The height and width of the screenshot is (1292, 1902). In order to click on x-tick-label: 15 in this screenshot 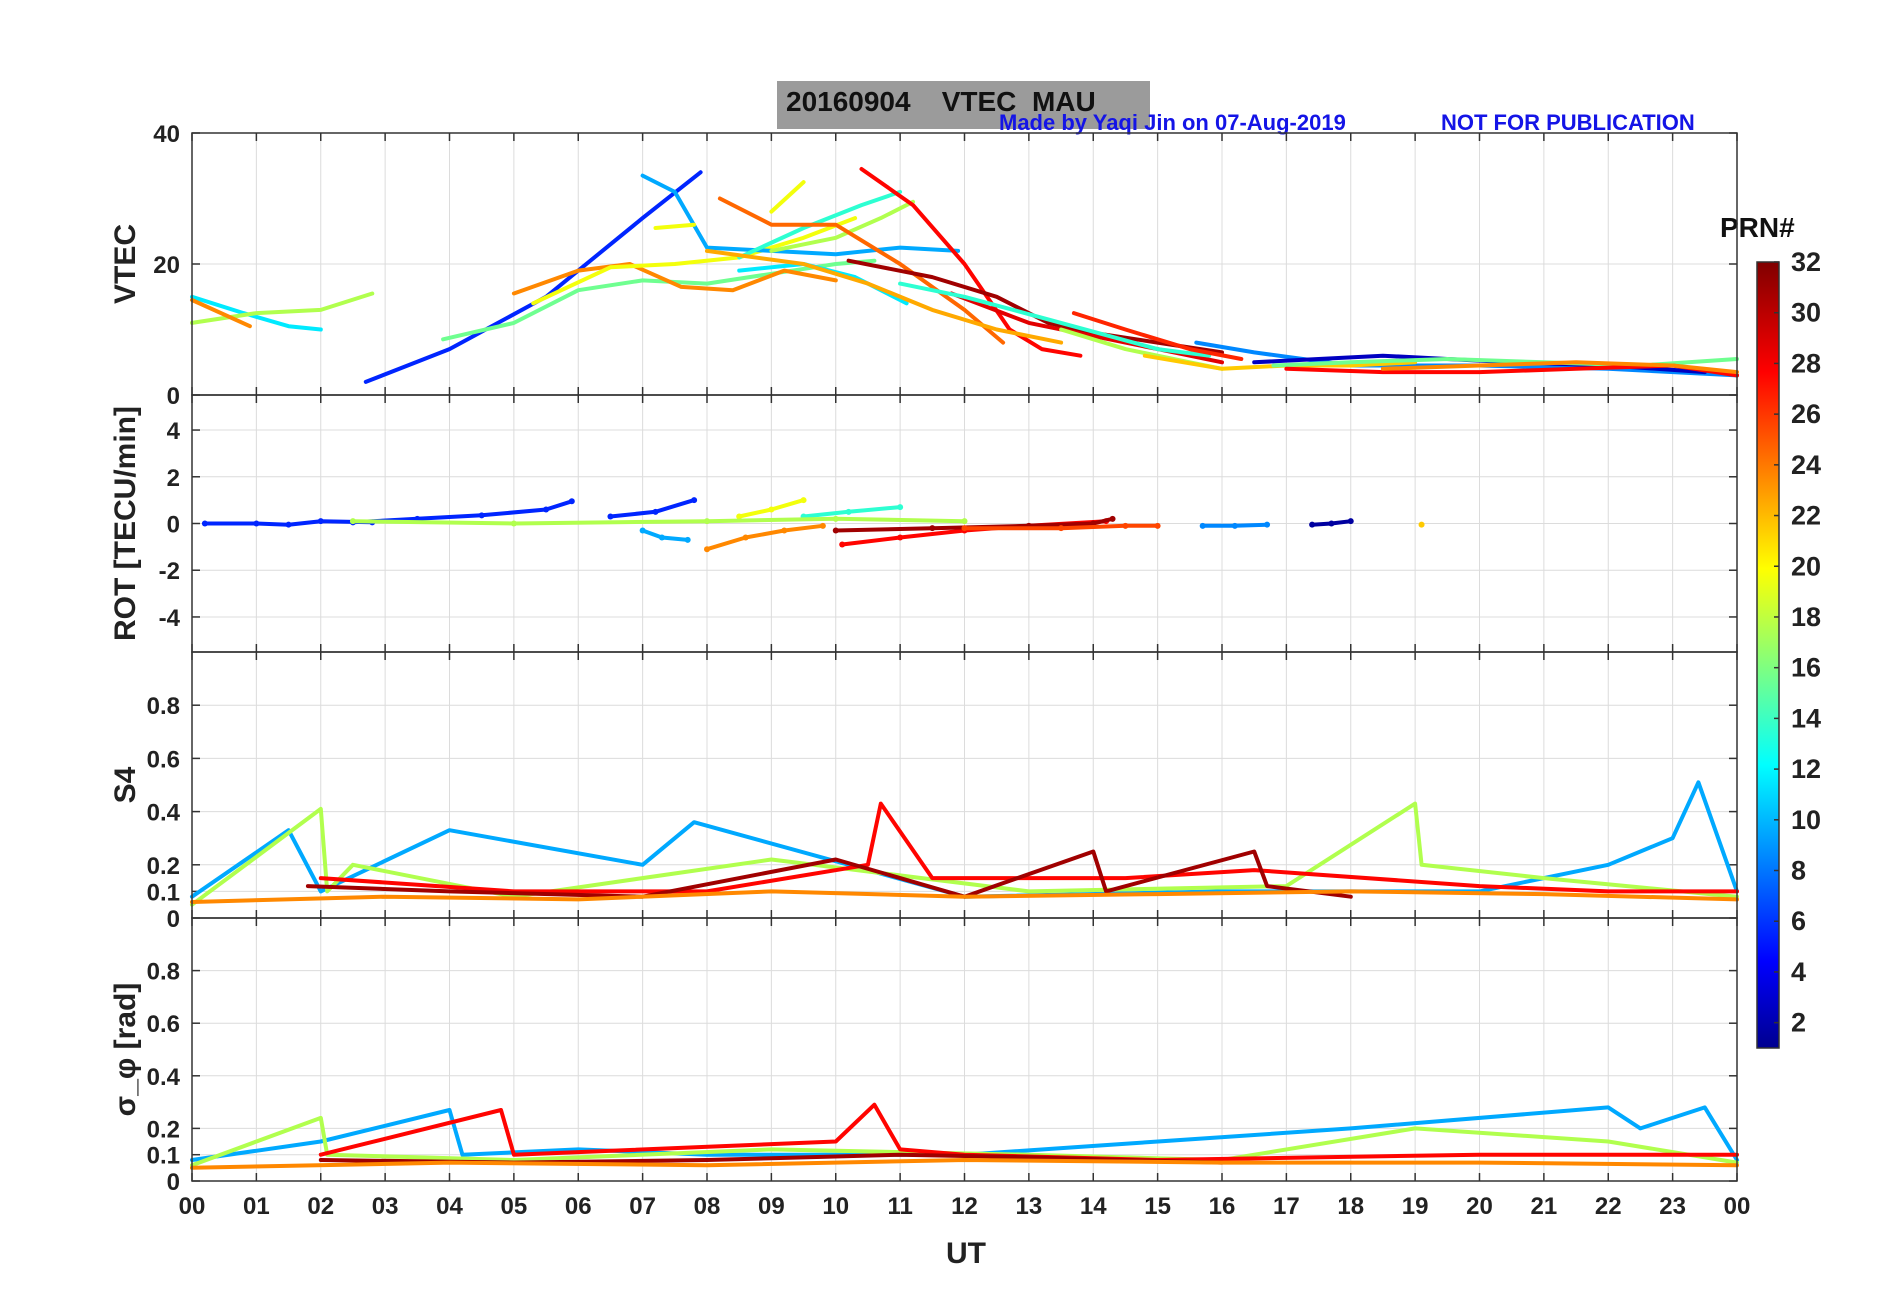, I will do `click(1157, 1206)`.